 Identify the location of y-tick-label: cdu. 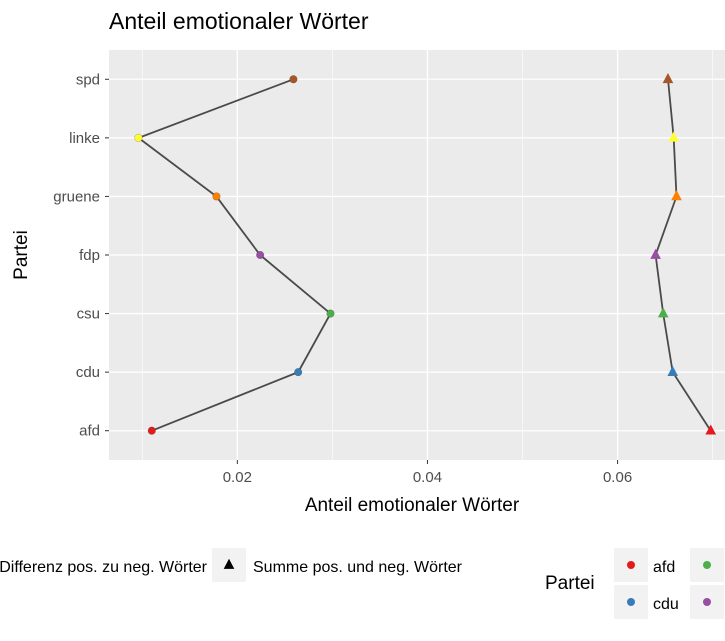
(88, 372).